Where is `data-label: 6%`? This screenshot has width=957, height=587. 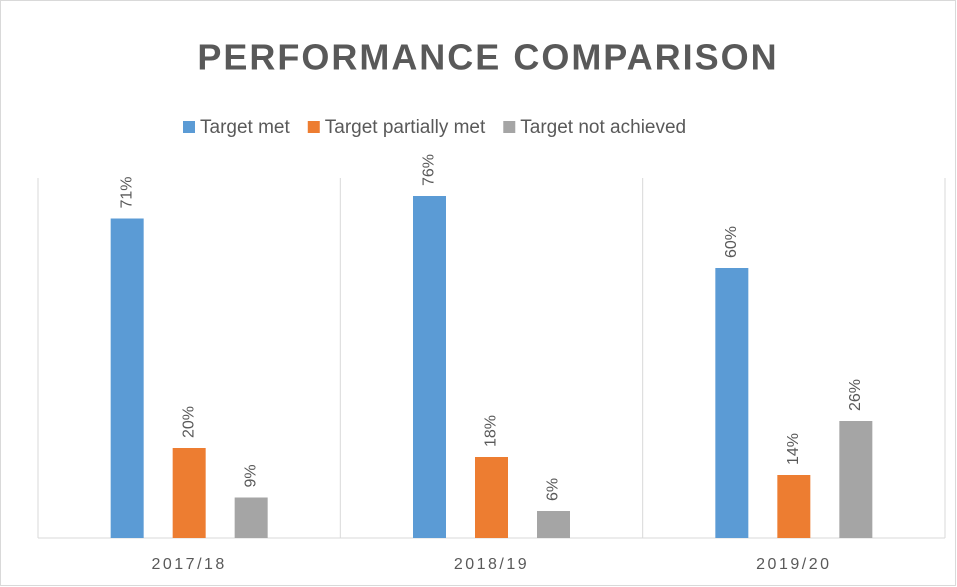 data-label: 6% is located at coordinates (553, 489).